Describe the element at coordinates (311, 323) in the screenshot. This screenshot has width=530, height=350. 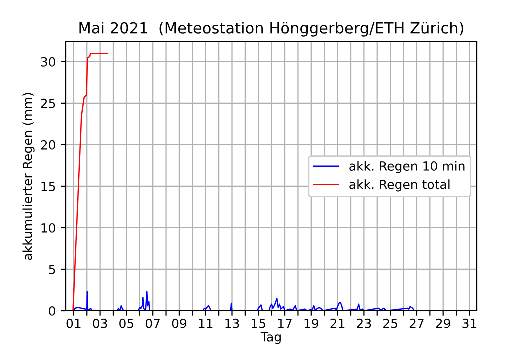
I see `x-tick-label: 19` at that location.